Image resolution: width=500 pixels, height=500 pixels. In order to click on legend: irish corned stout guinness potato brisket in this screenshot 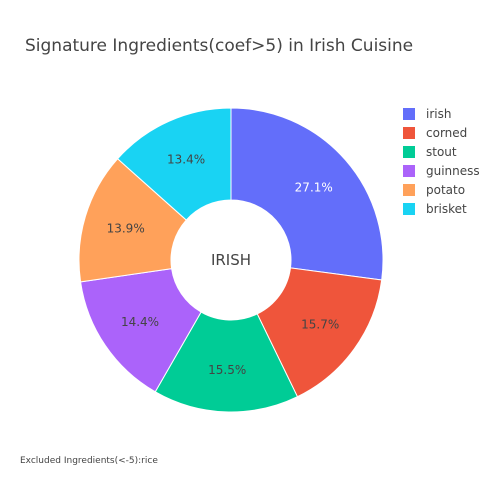, I will do `click(441, 161)`.